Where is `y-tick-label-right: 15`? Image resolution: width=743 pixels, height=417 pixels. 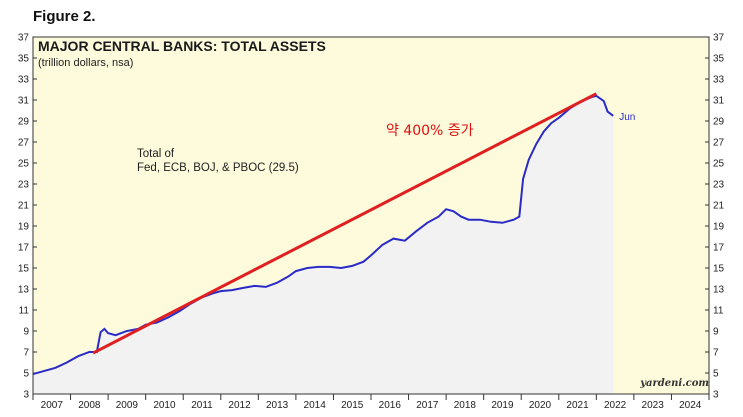
y-tick-label-right: 15 is located at coordinates (719, 269).